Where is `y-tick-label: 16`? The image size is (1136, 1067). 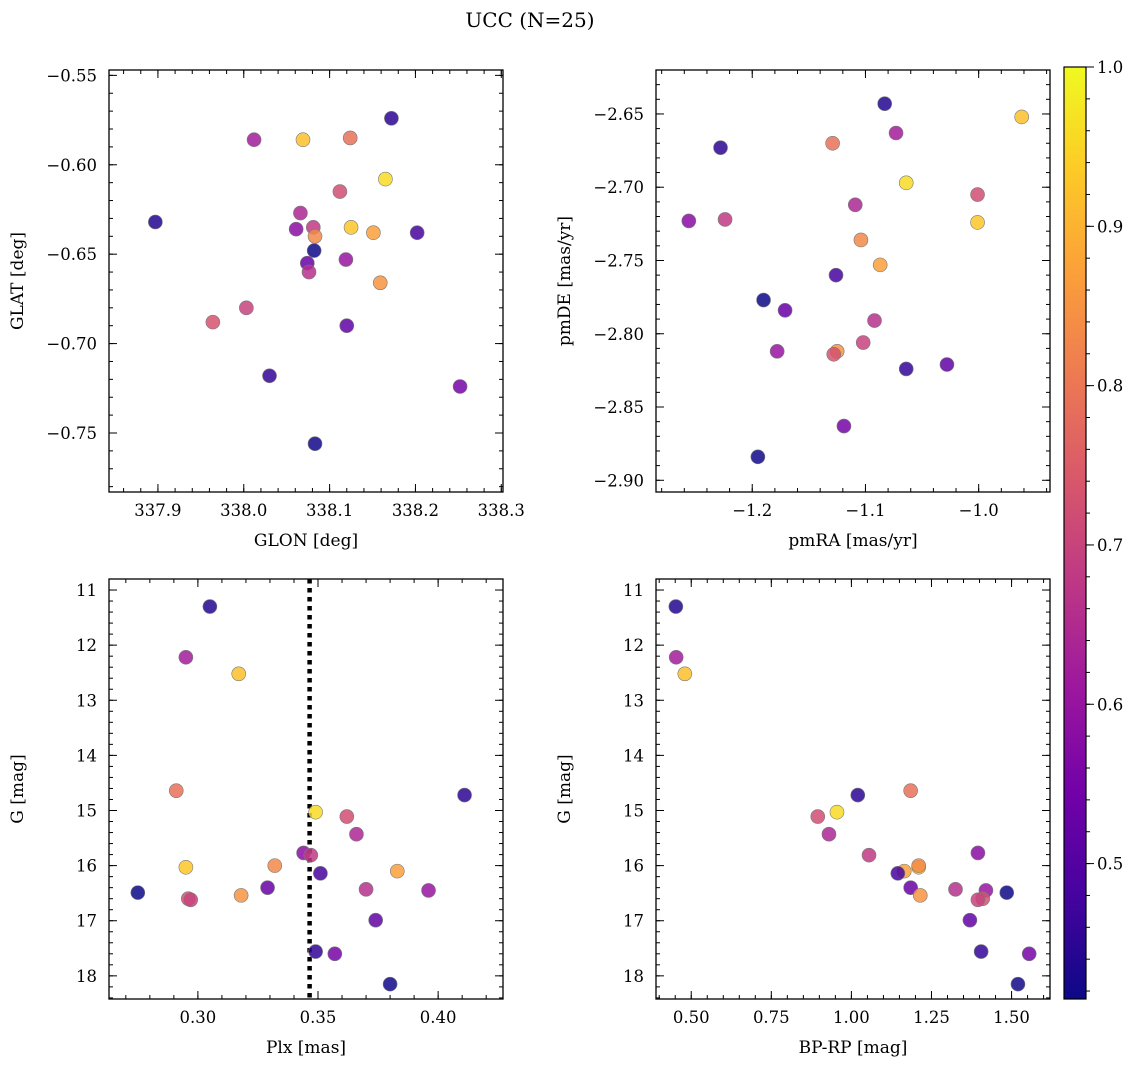 y-tick-label: 16 is located at coordinates (633, 866).